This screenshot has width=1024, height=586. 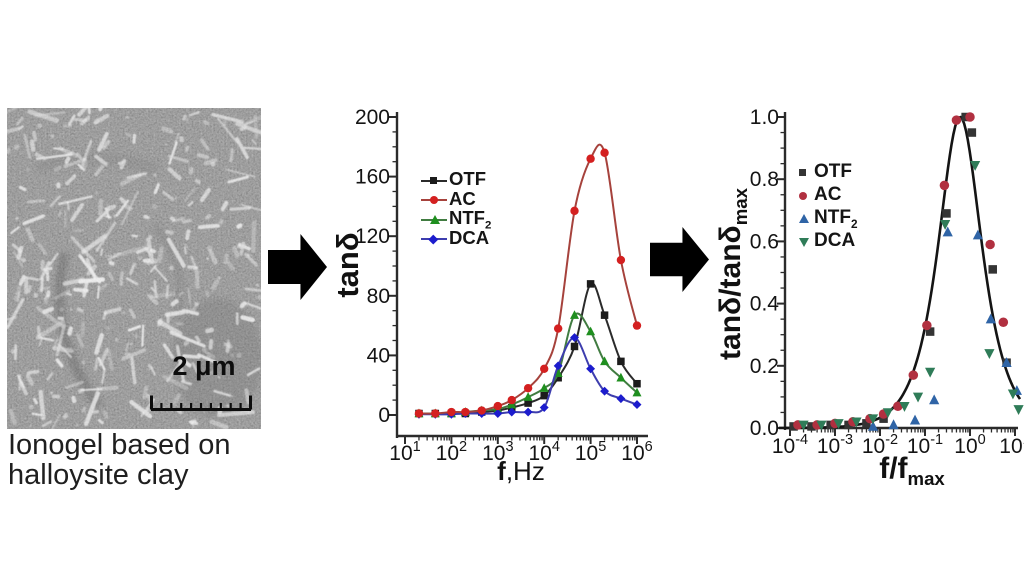 What do you see at coordinates (372, 236) in the screenshot?
I see `svg-text: 120` at bounding box center [372, 236].